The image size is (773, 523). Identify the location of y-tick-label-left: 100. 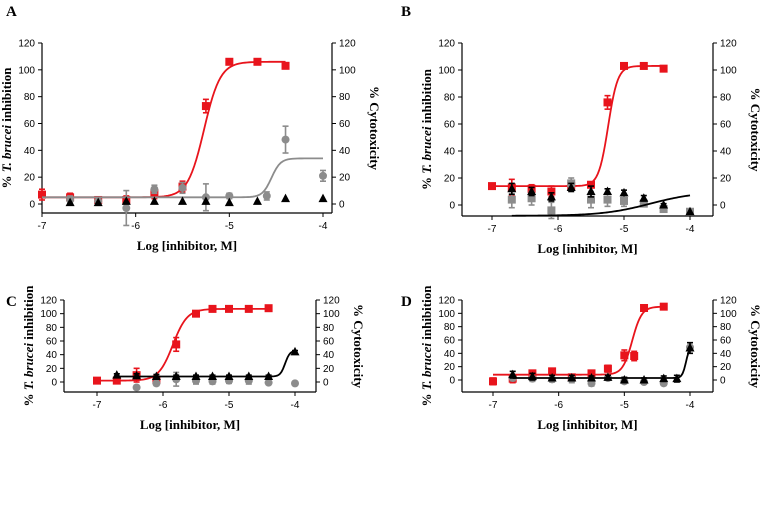
(48, 314).